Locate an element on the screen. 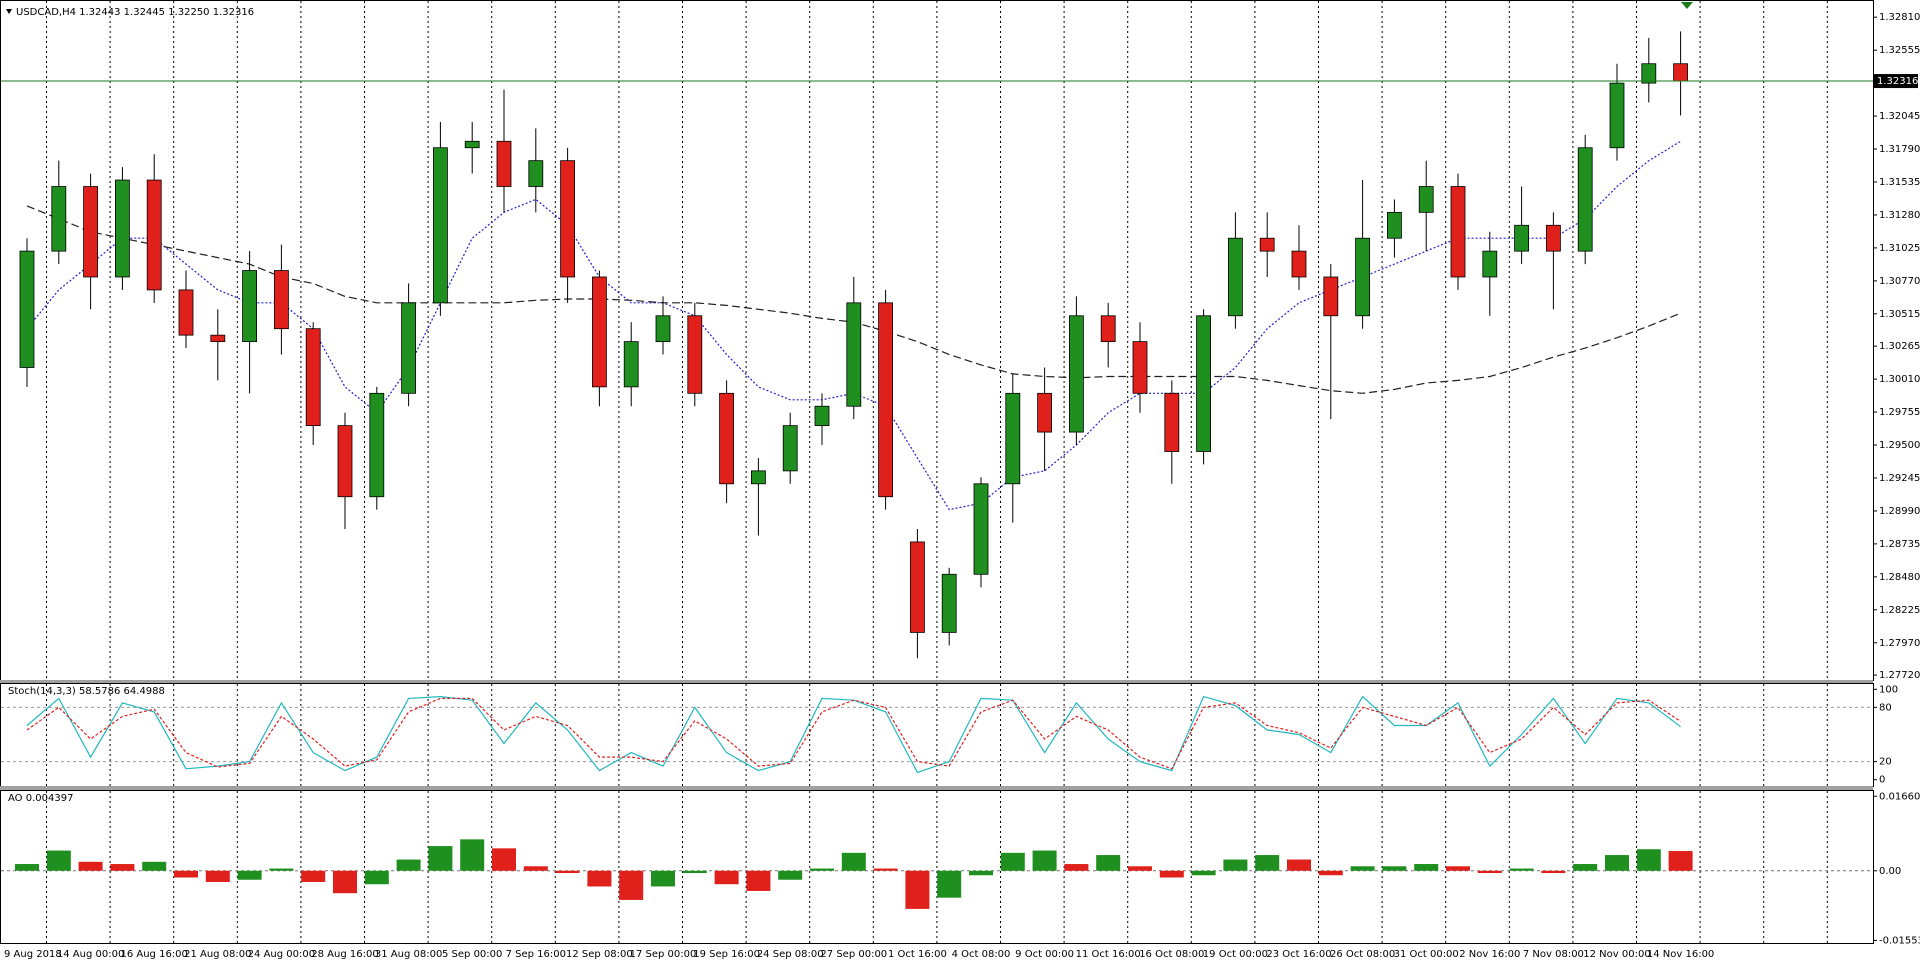 This screenshot has height=971, width=1920. x-tick-label: 14 Aug 00:00 is located at coordinates (90, 954).